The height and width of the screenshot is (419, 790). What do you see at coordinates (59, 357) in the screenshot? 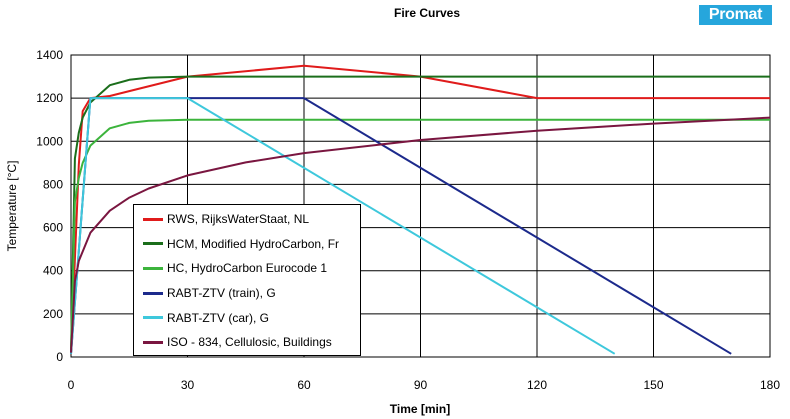
I see `y-tick-label: 0` at bounding box center [59, 357].